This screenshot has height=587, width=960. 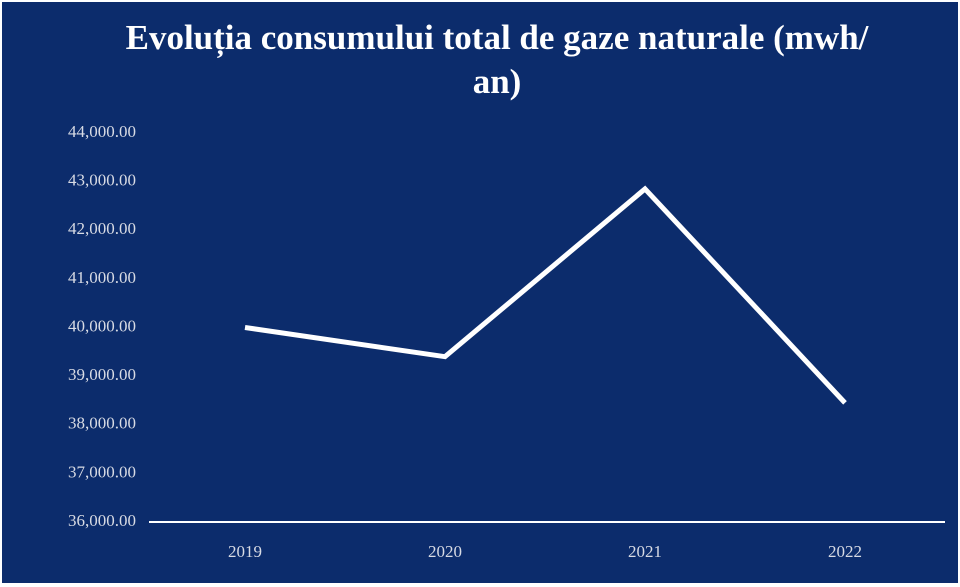 I want to click on y-tick-label: 43,000.00, so click(x=102, y=180).